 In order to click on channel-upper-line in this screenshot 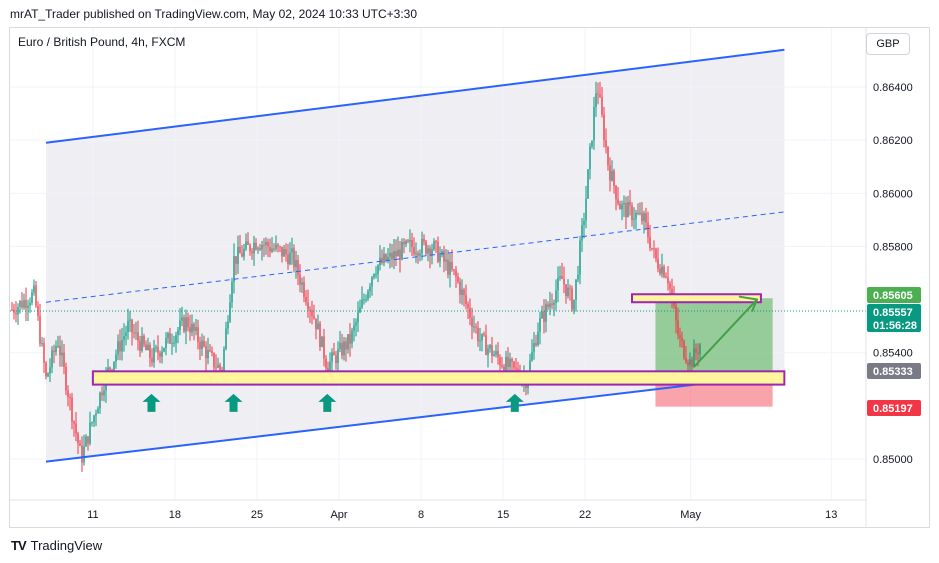, I will do `click(415, 96)`.